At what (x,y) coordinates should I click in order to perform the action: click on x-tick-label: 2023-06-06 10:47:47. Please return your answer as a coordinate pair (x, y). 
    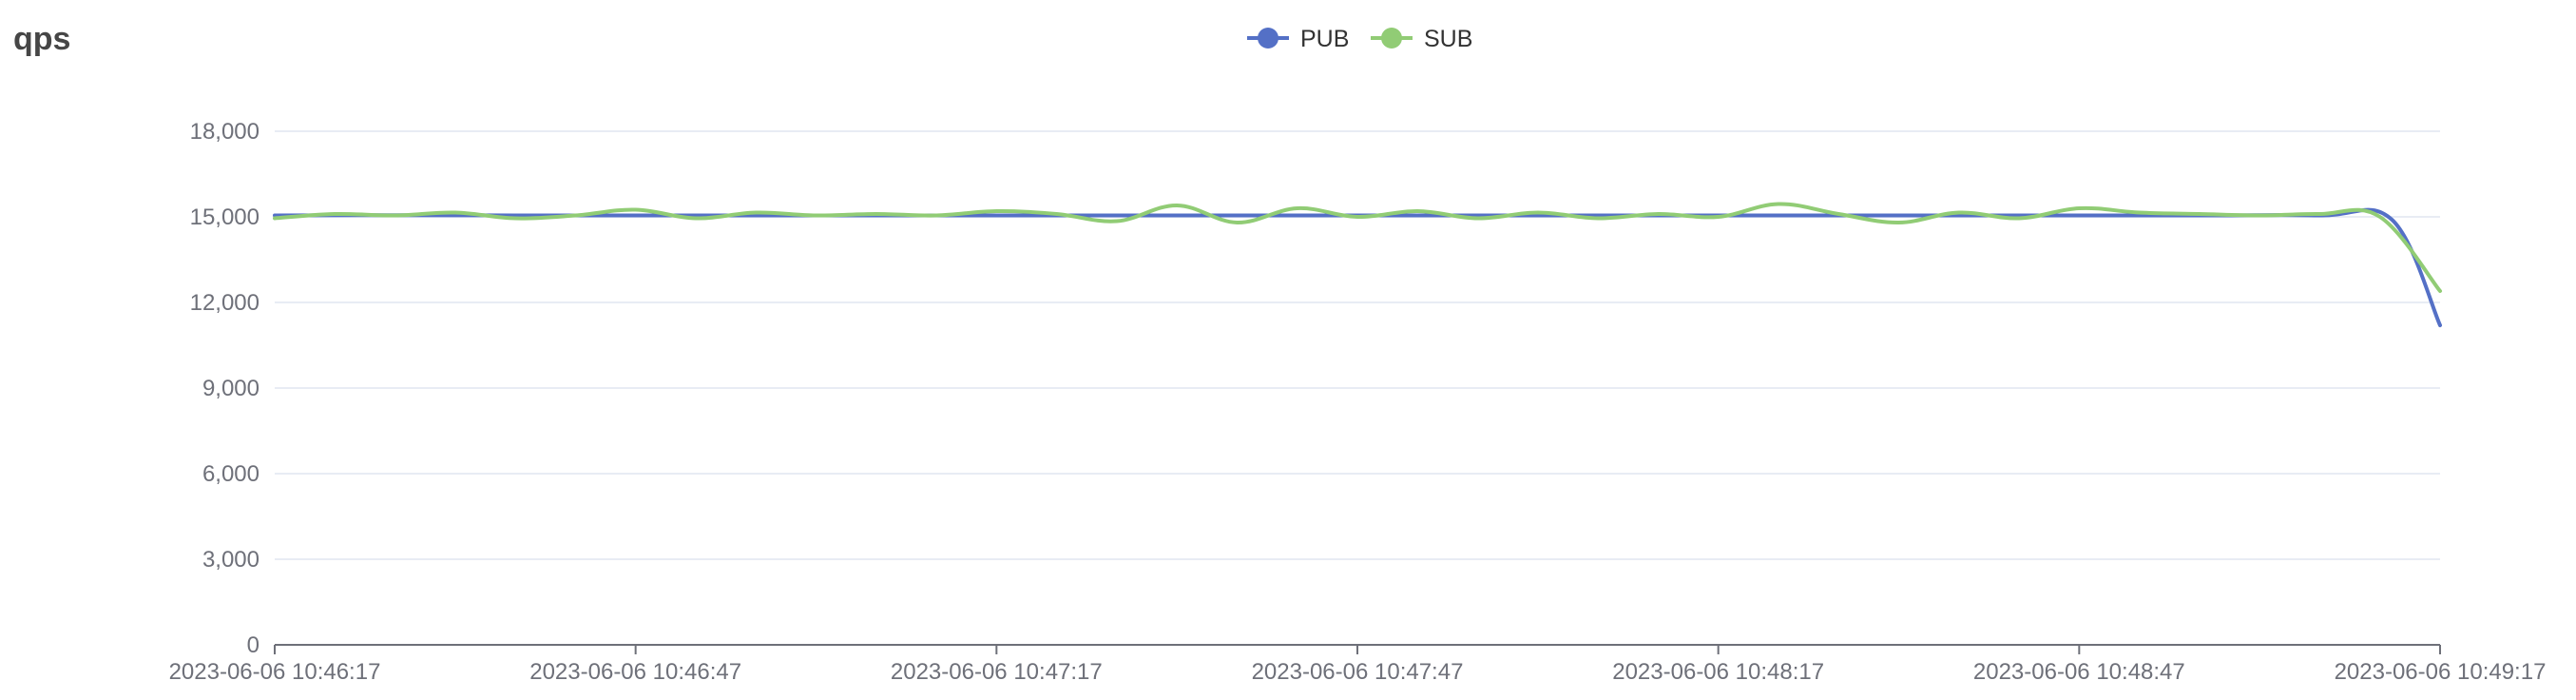
    Looking at the image, I should click on (1358, 672).